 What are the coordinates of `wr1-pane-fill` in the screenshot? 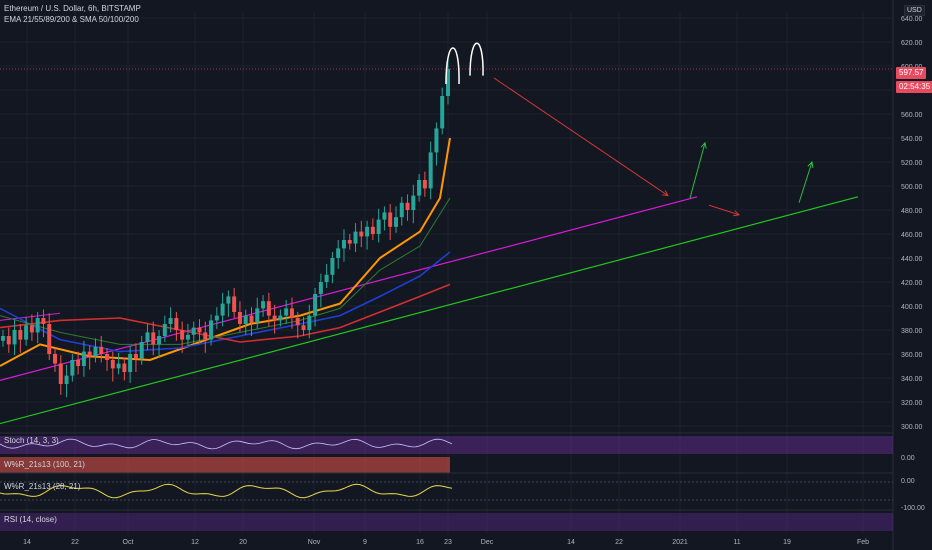 It's located at (225, 465).